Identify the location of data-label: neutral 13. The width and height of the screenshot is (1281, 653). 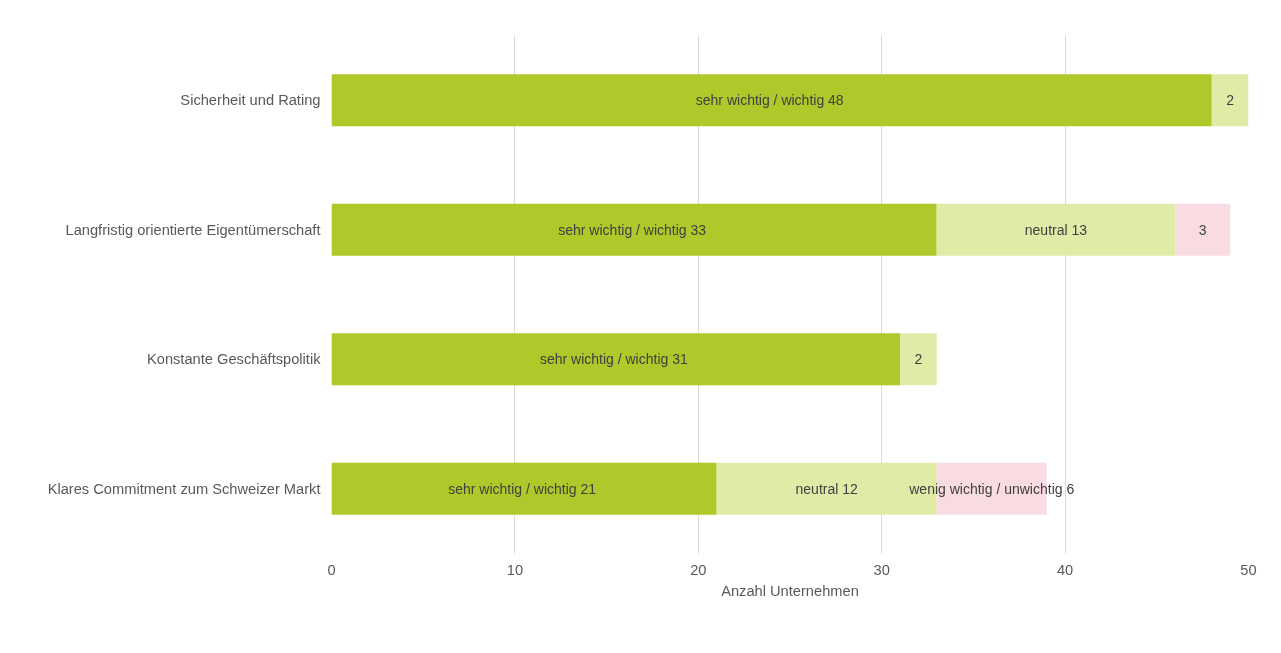
(1056, 229).